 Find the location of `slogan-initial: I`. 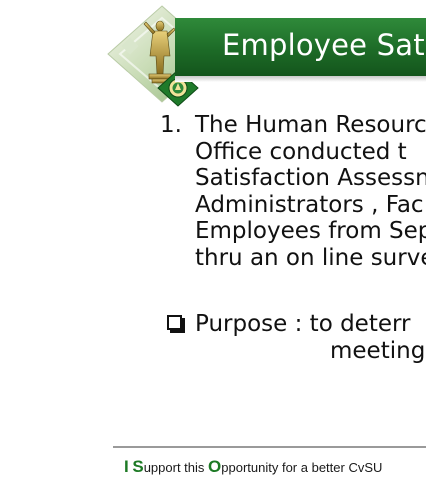

slogan-initial: I is located at coordinates (126, 466).